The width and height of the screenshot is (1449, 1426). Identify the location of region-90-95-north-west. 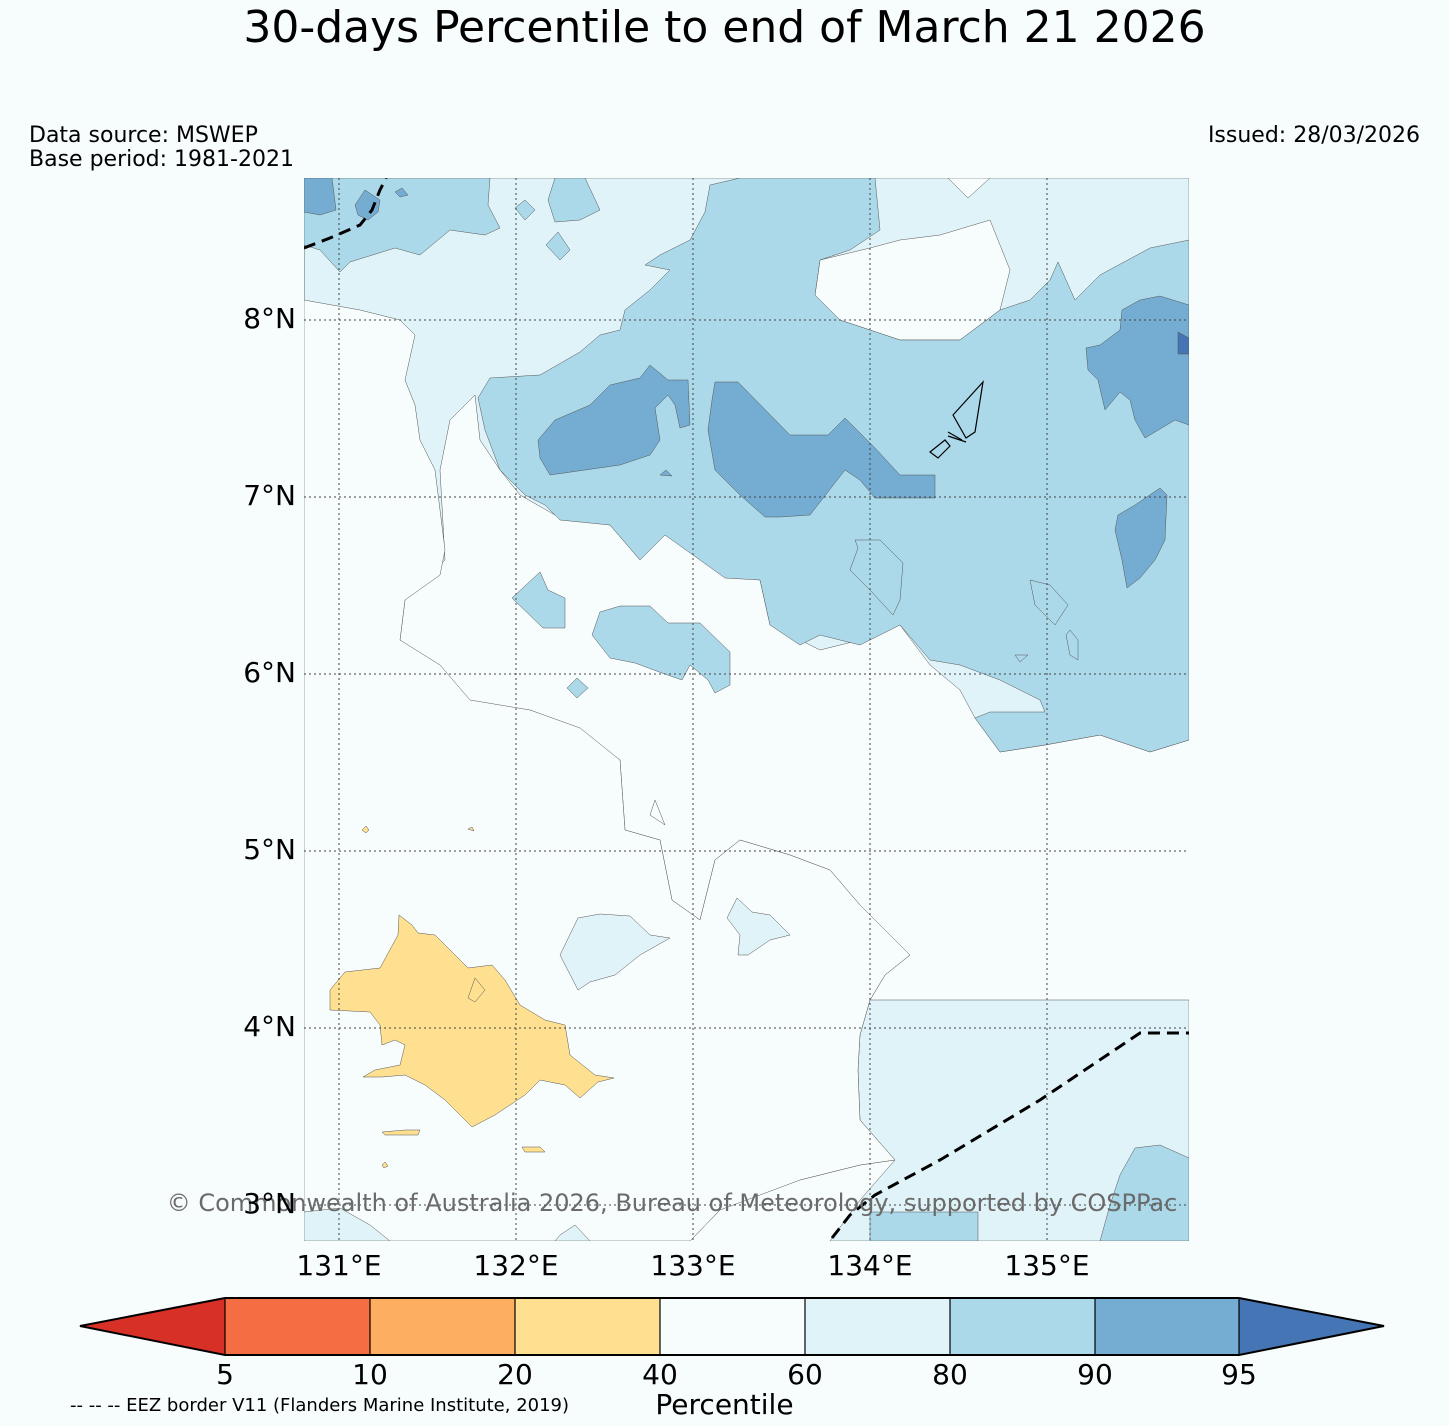
(320, 197).